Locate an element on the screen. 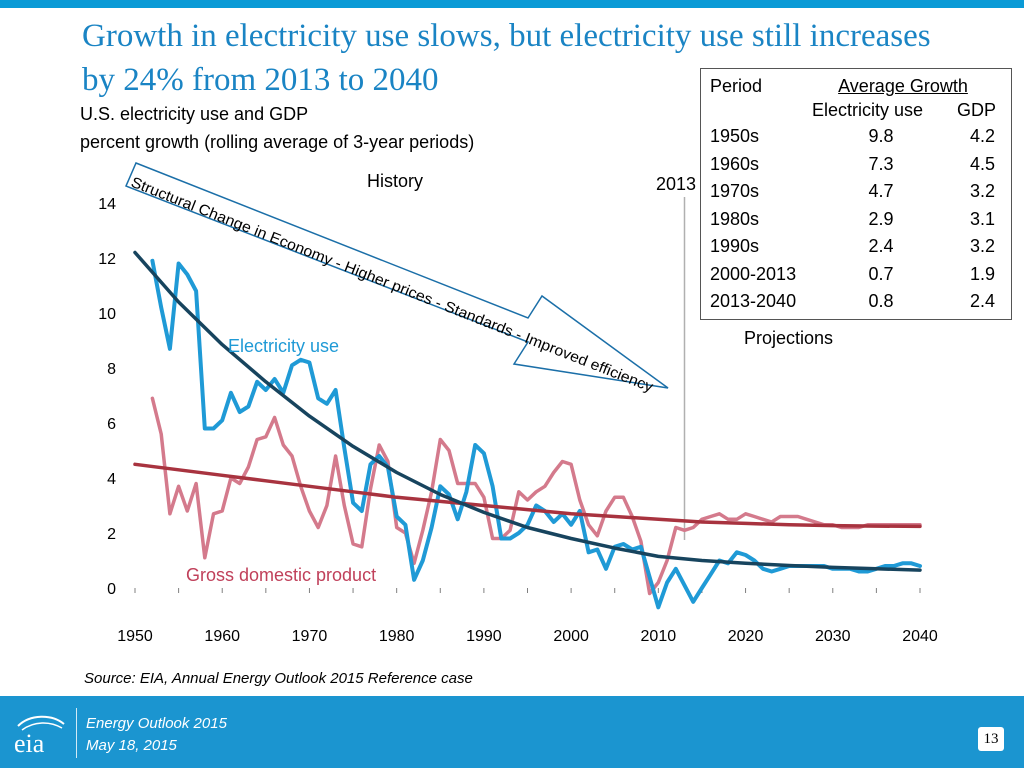 This screenshot has height=768, width=1024. table-gdp-header: GDP is located at coordinates (977, 110).